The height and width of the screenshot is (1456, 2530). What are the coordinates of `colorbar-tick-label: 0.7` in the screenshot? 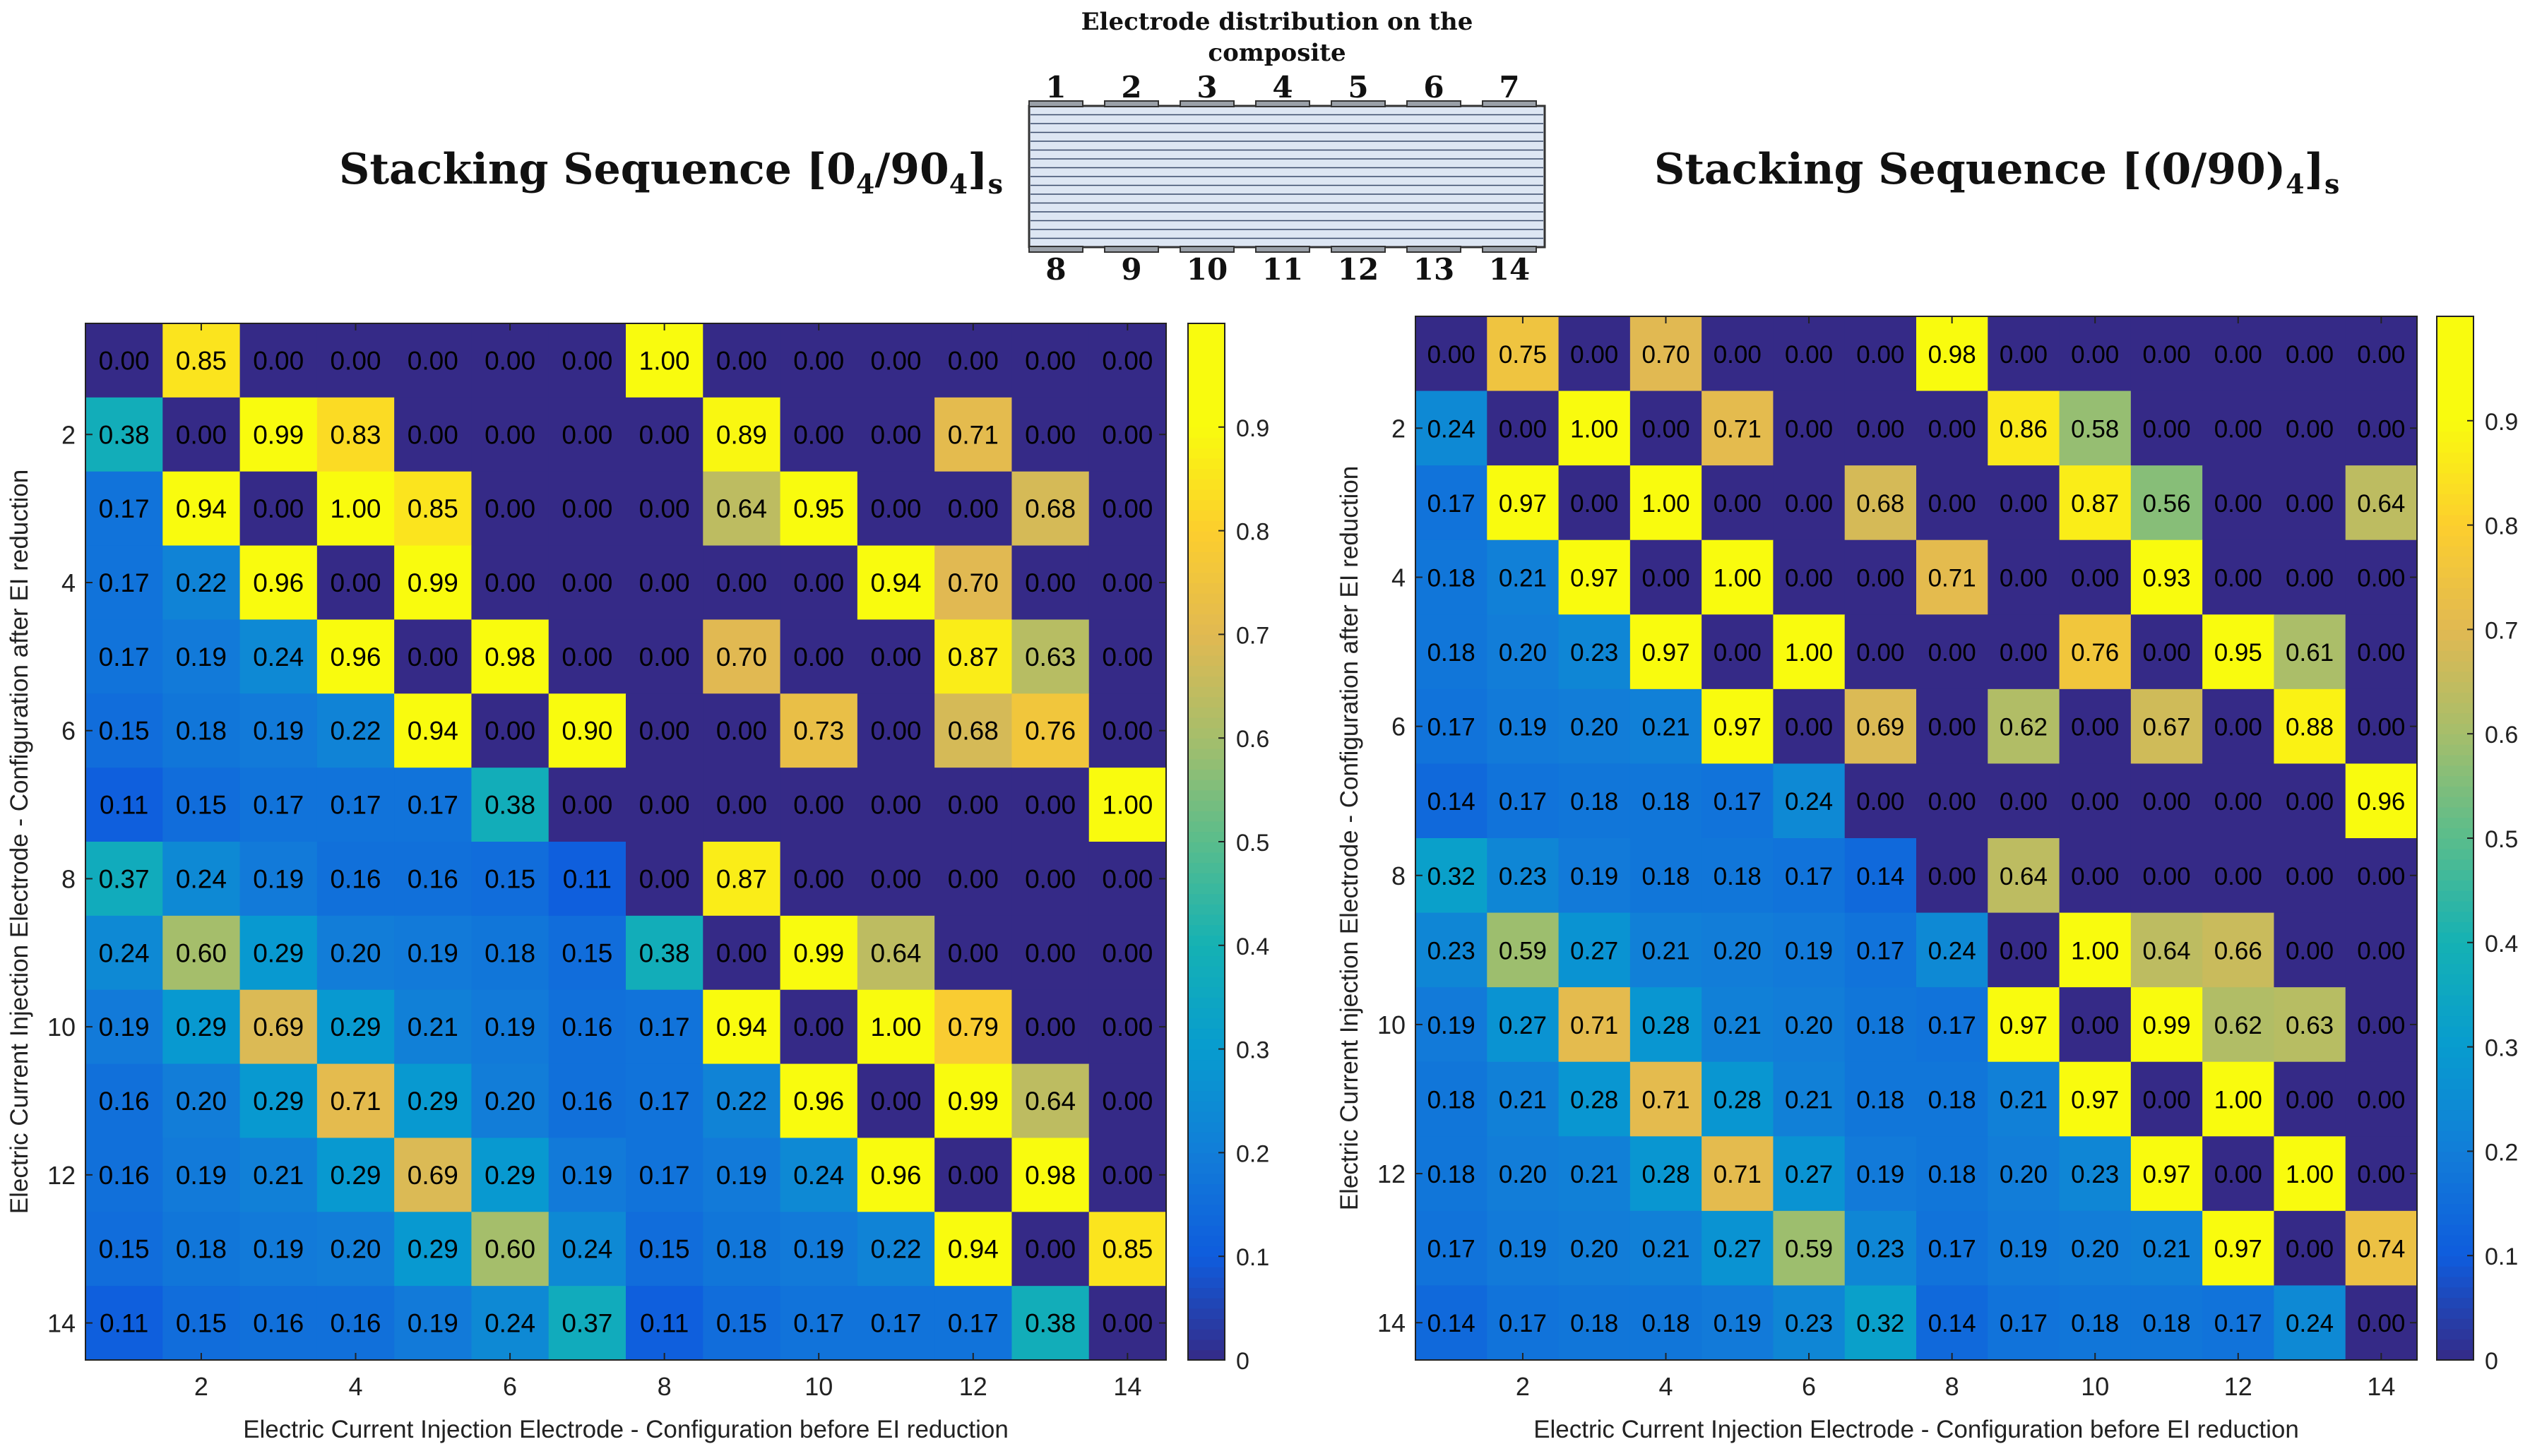 It's located at (2501, 630).